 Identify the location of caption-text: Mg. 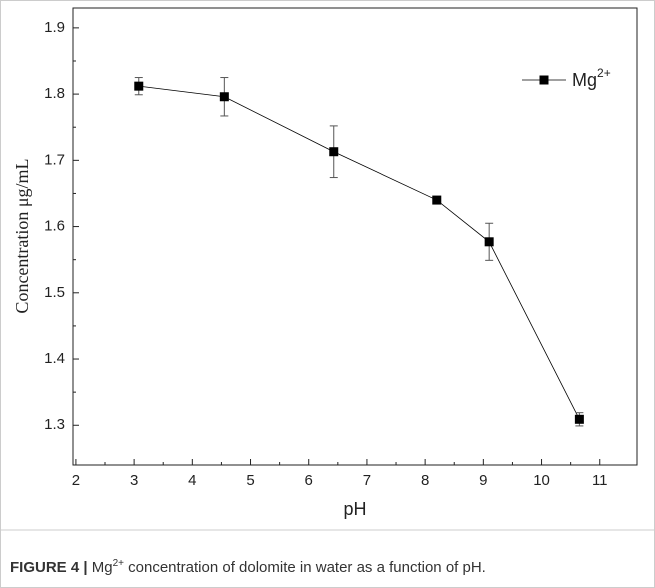
(102, 567).